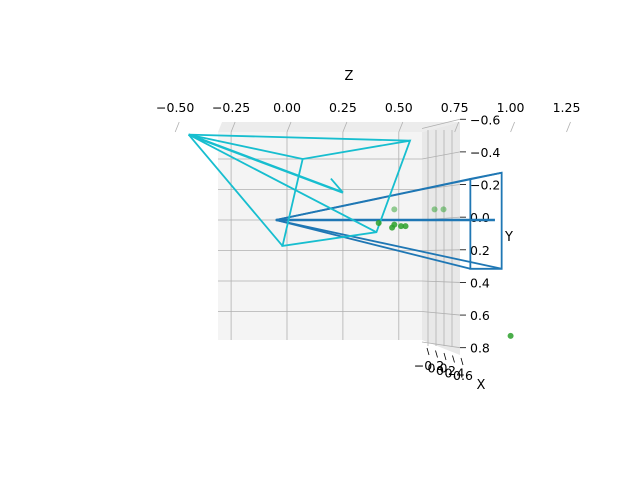 The width and height of the screenshot is (640, 480). I want to click on z-tick-label: 0.75, so click(455, 107).